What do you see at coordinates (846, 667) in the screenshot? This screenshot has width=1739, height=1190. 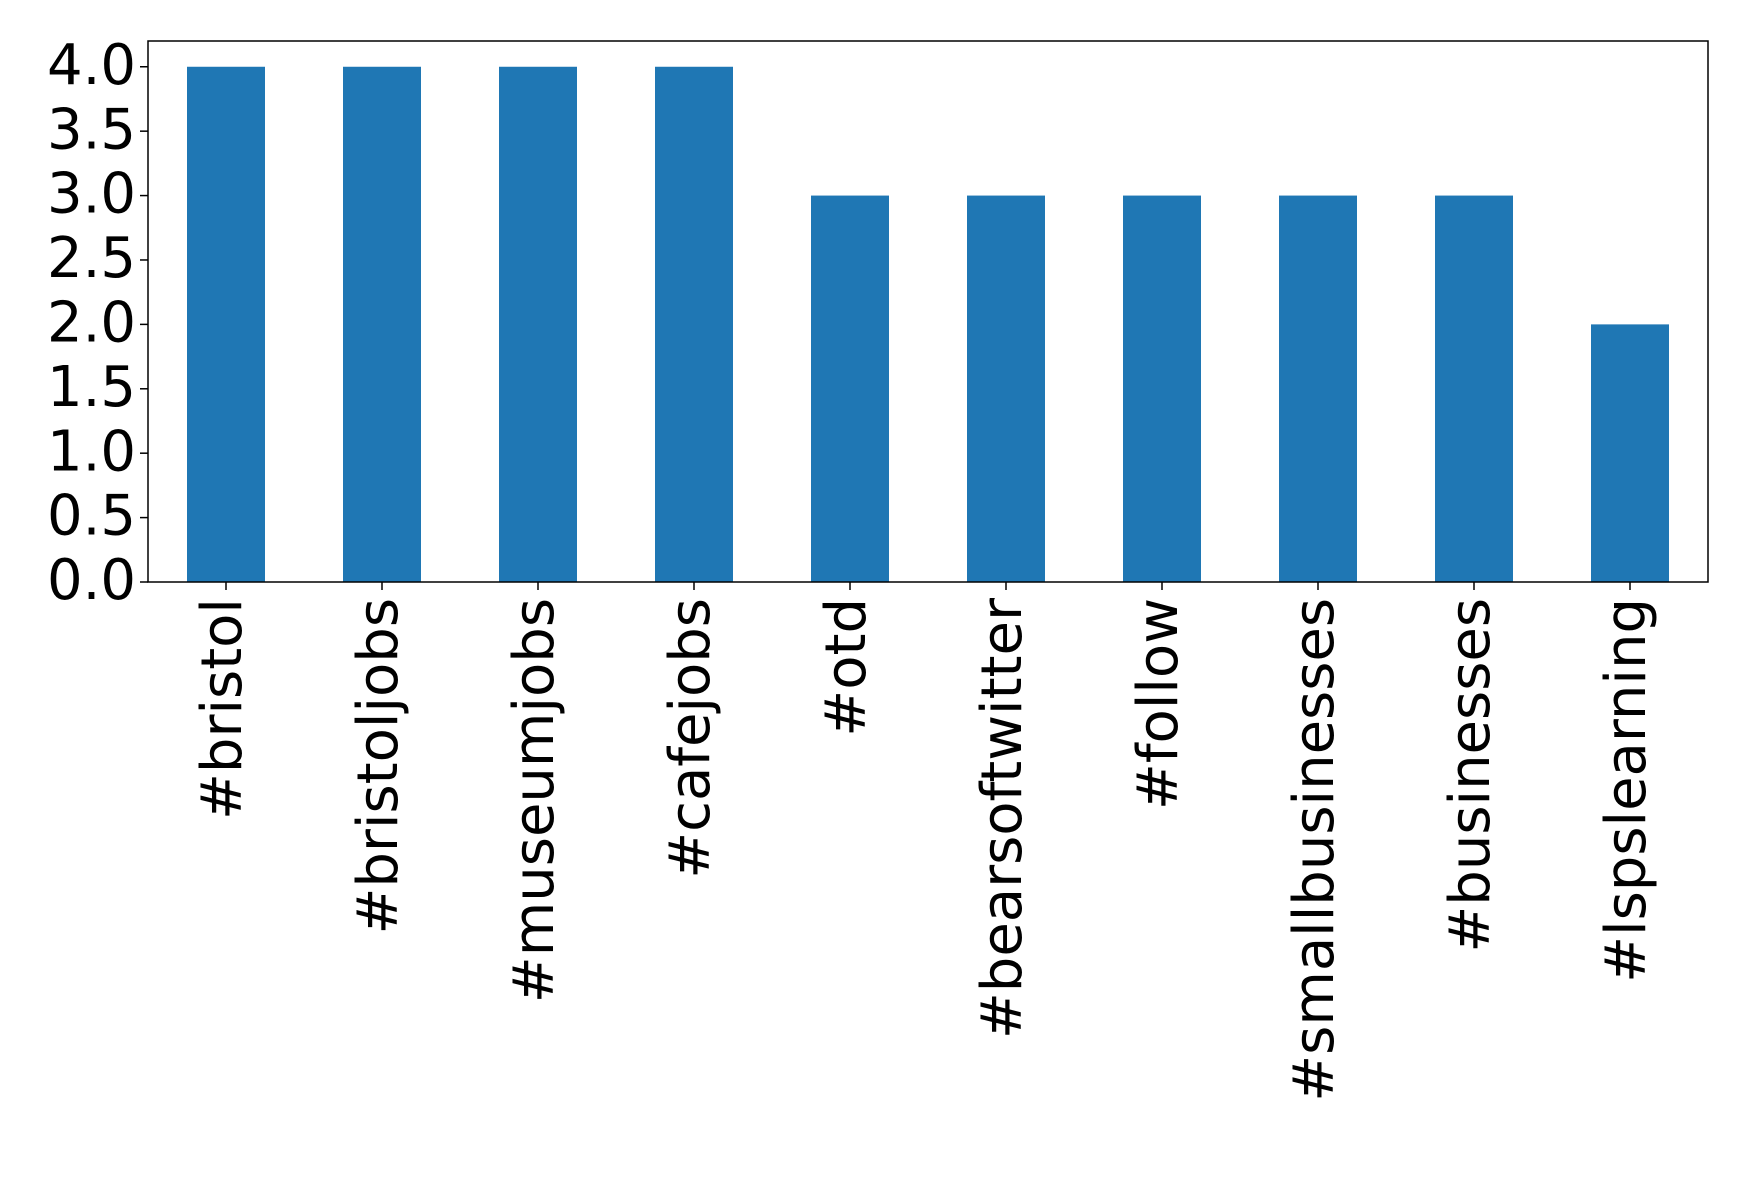 I see `x-tick-label: #otd` at bounding box center [846, 667].